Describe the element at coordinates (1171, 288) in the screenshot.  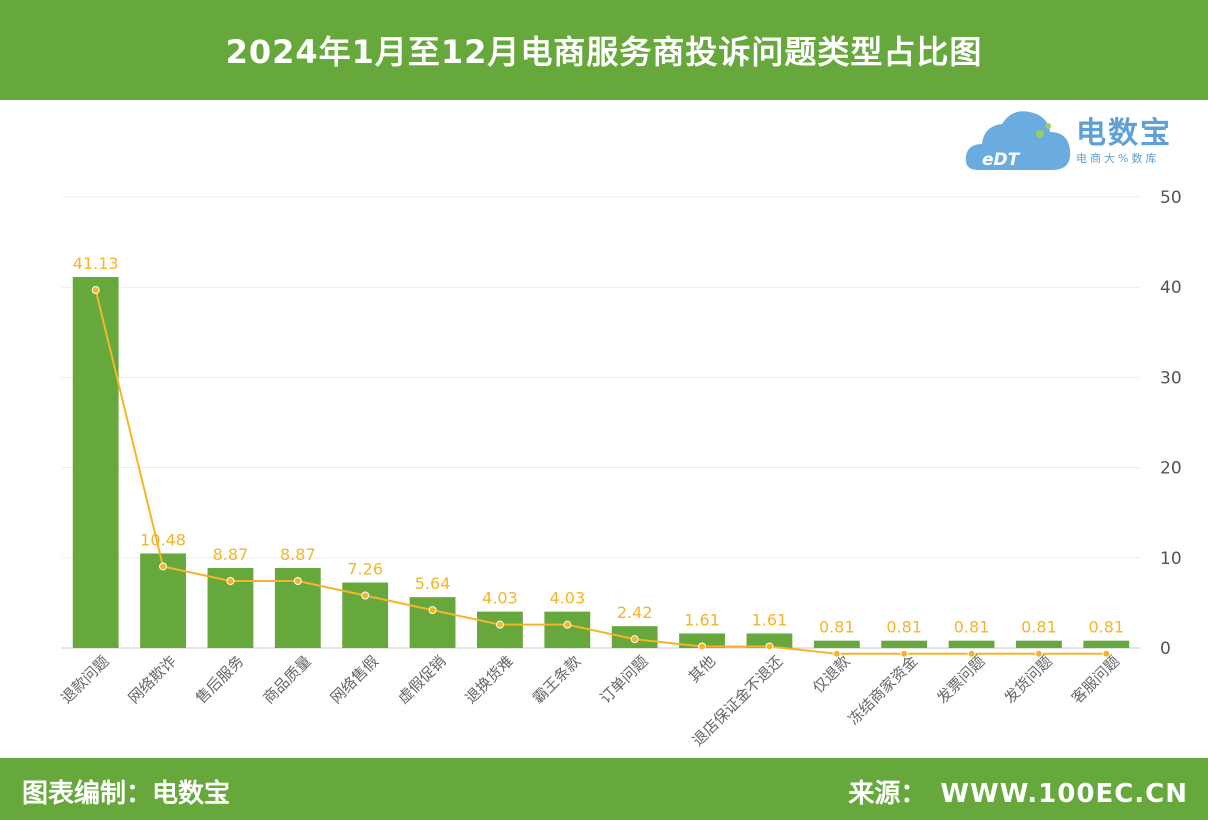
I see `y-tick-label: 40` at that location.